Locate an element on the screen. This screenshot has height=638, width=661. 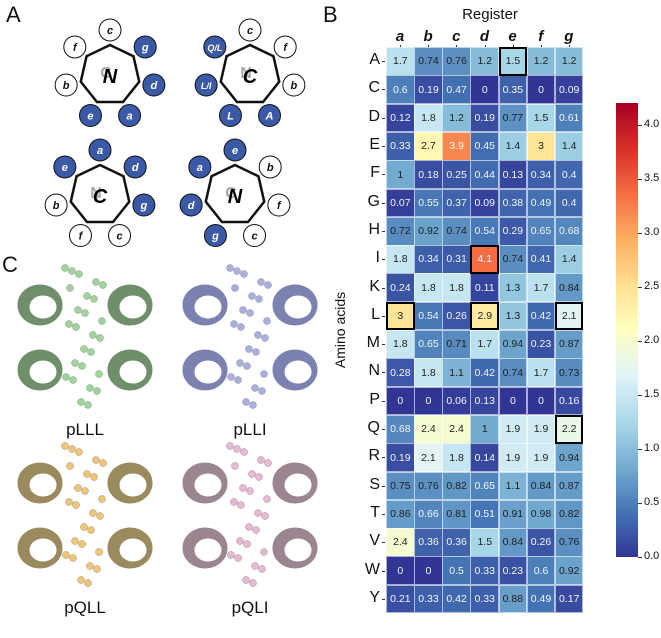
heatmap-cell-S-g: 0.87 is located at coordinates (569, 486).